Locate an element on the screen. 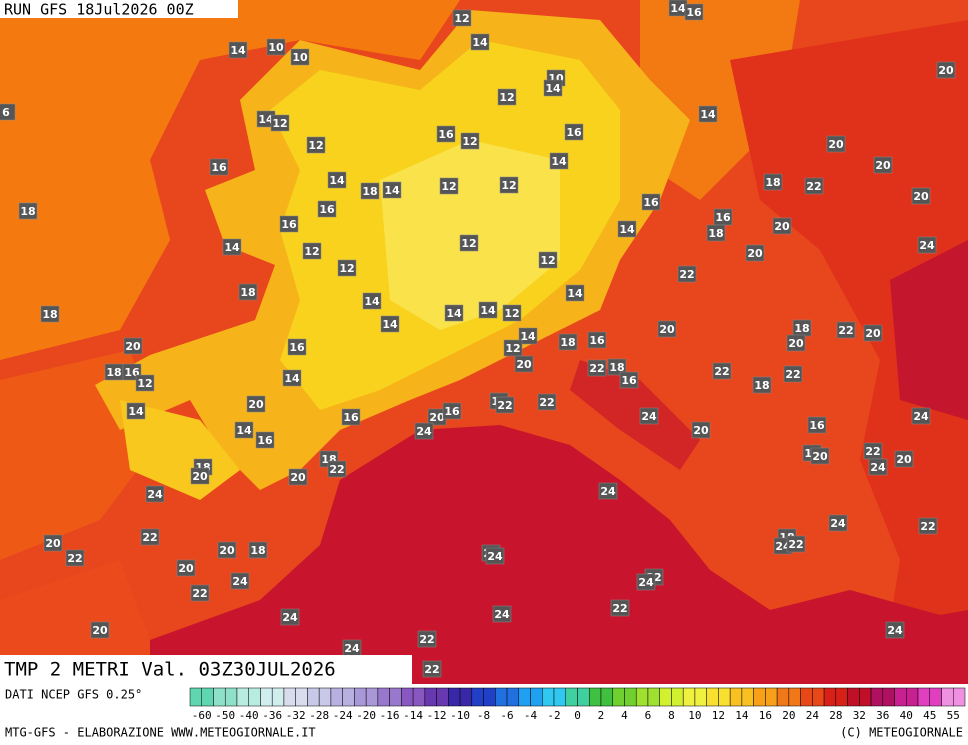 The image size is (968, 745). colorbar-label: 2 is located at coordinates (601, 715).